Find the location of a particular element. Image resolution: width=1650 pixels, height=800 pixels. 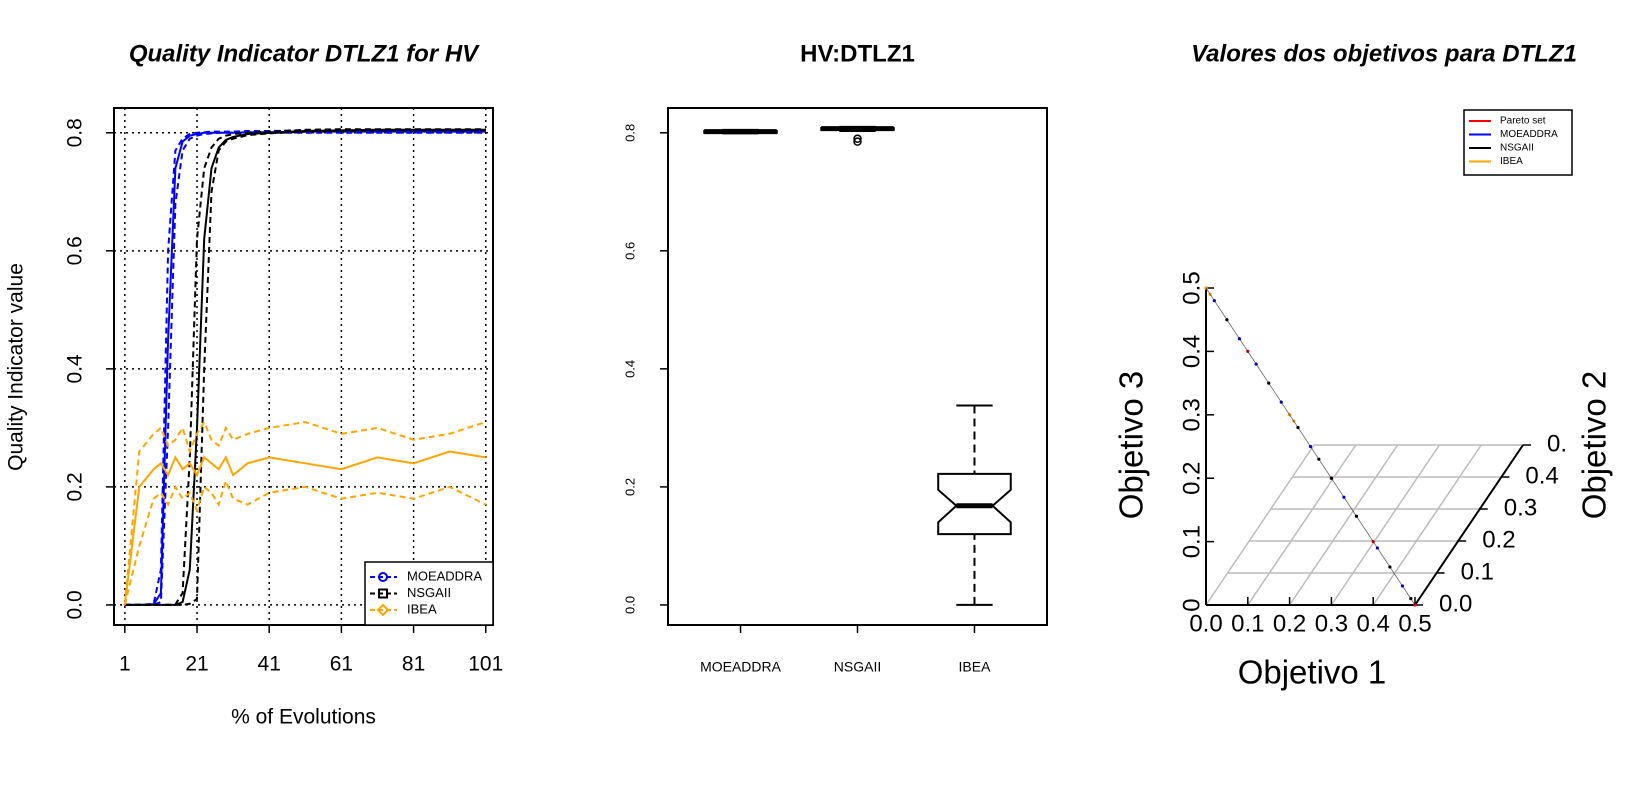

y-axis is located at coordinates (1469, 525).